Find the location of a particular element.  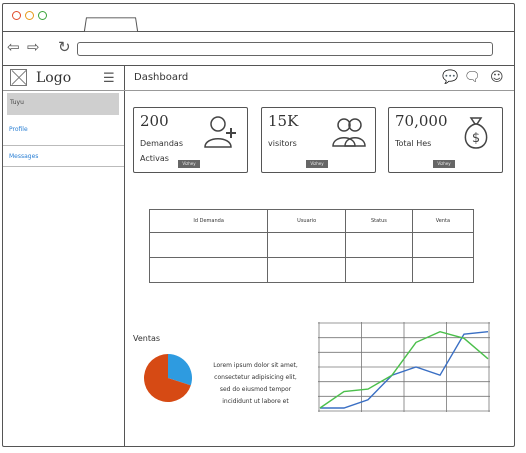

browser-tab is located at coordinates (111, 24).